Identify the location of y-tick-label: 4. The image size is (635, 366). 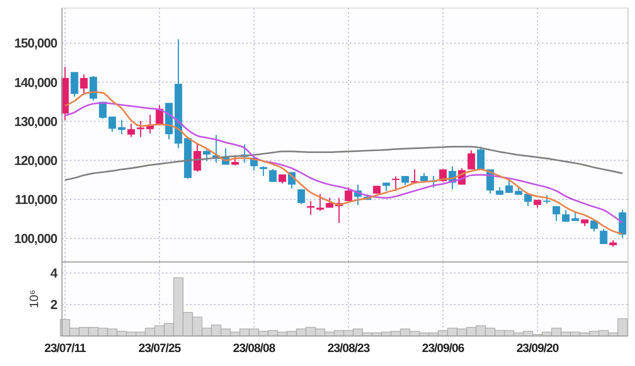
(54, 273).